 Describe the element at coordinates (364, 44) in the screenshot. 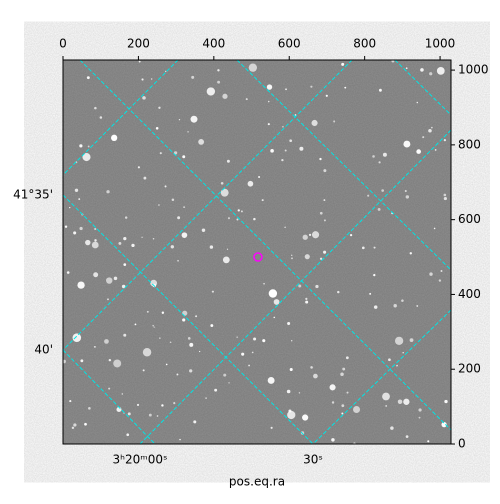

I see `x-tick-label: 800` at that location.